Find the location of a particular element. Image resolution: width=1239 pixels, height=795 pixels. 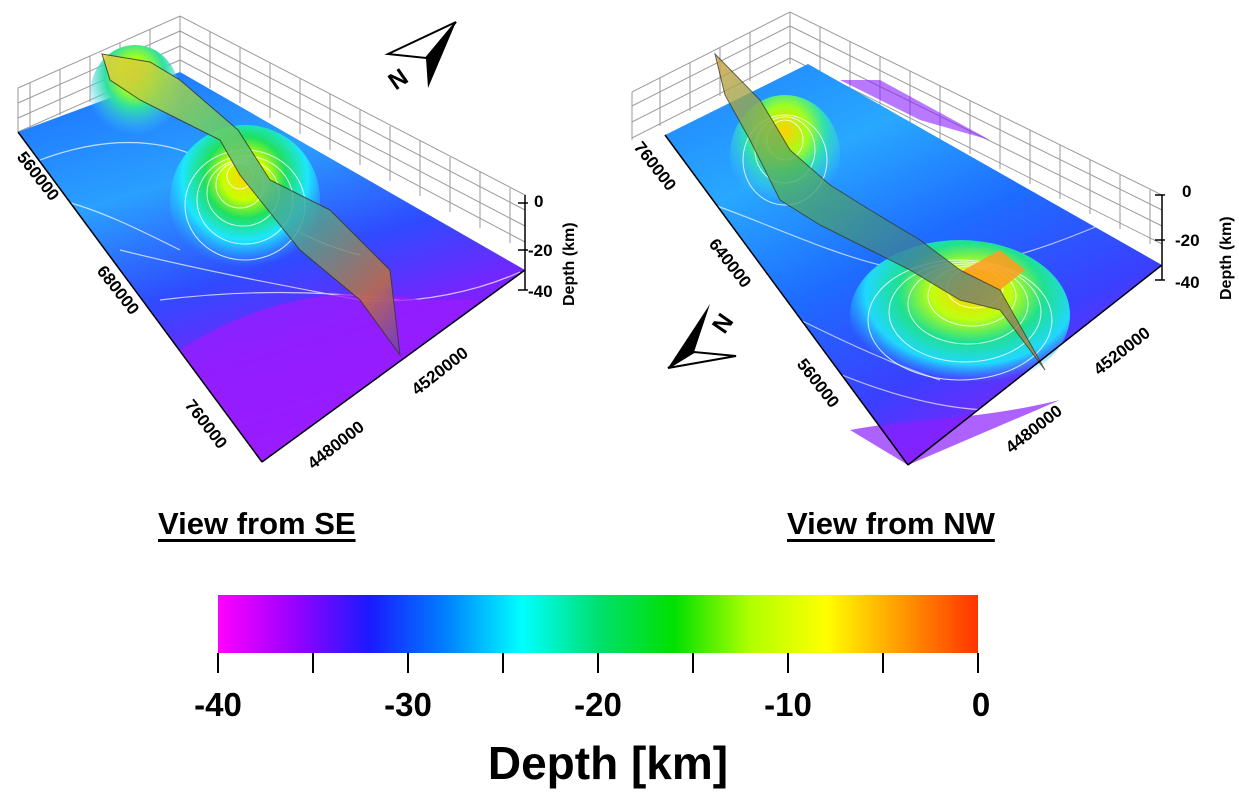

left-north-arrow-icon is located at coordinates (420, 54).